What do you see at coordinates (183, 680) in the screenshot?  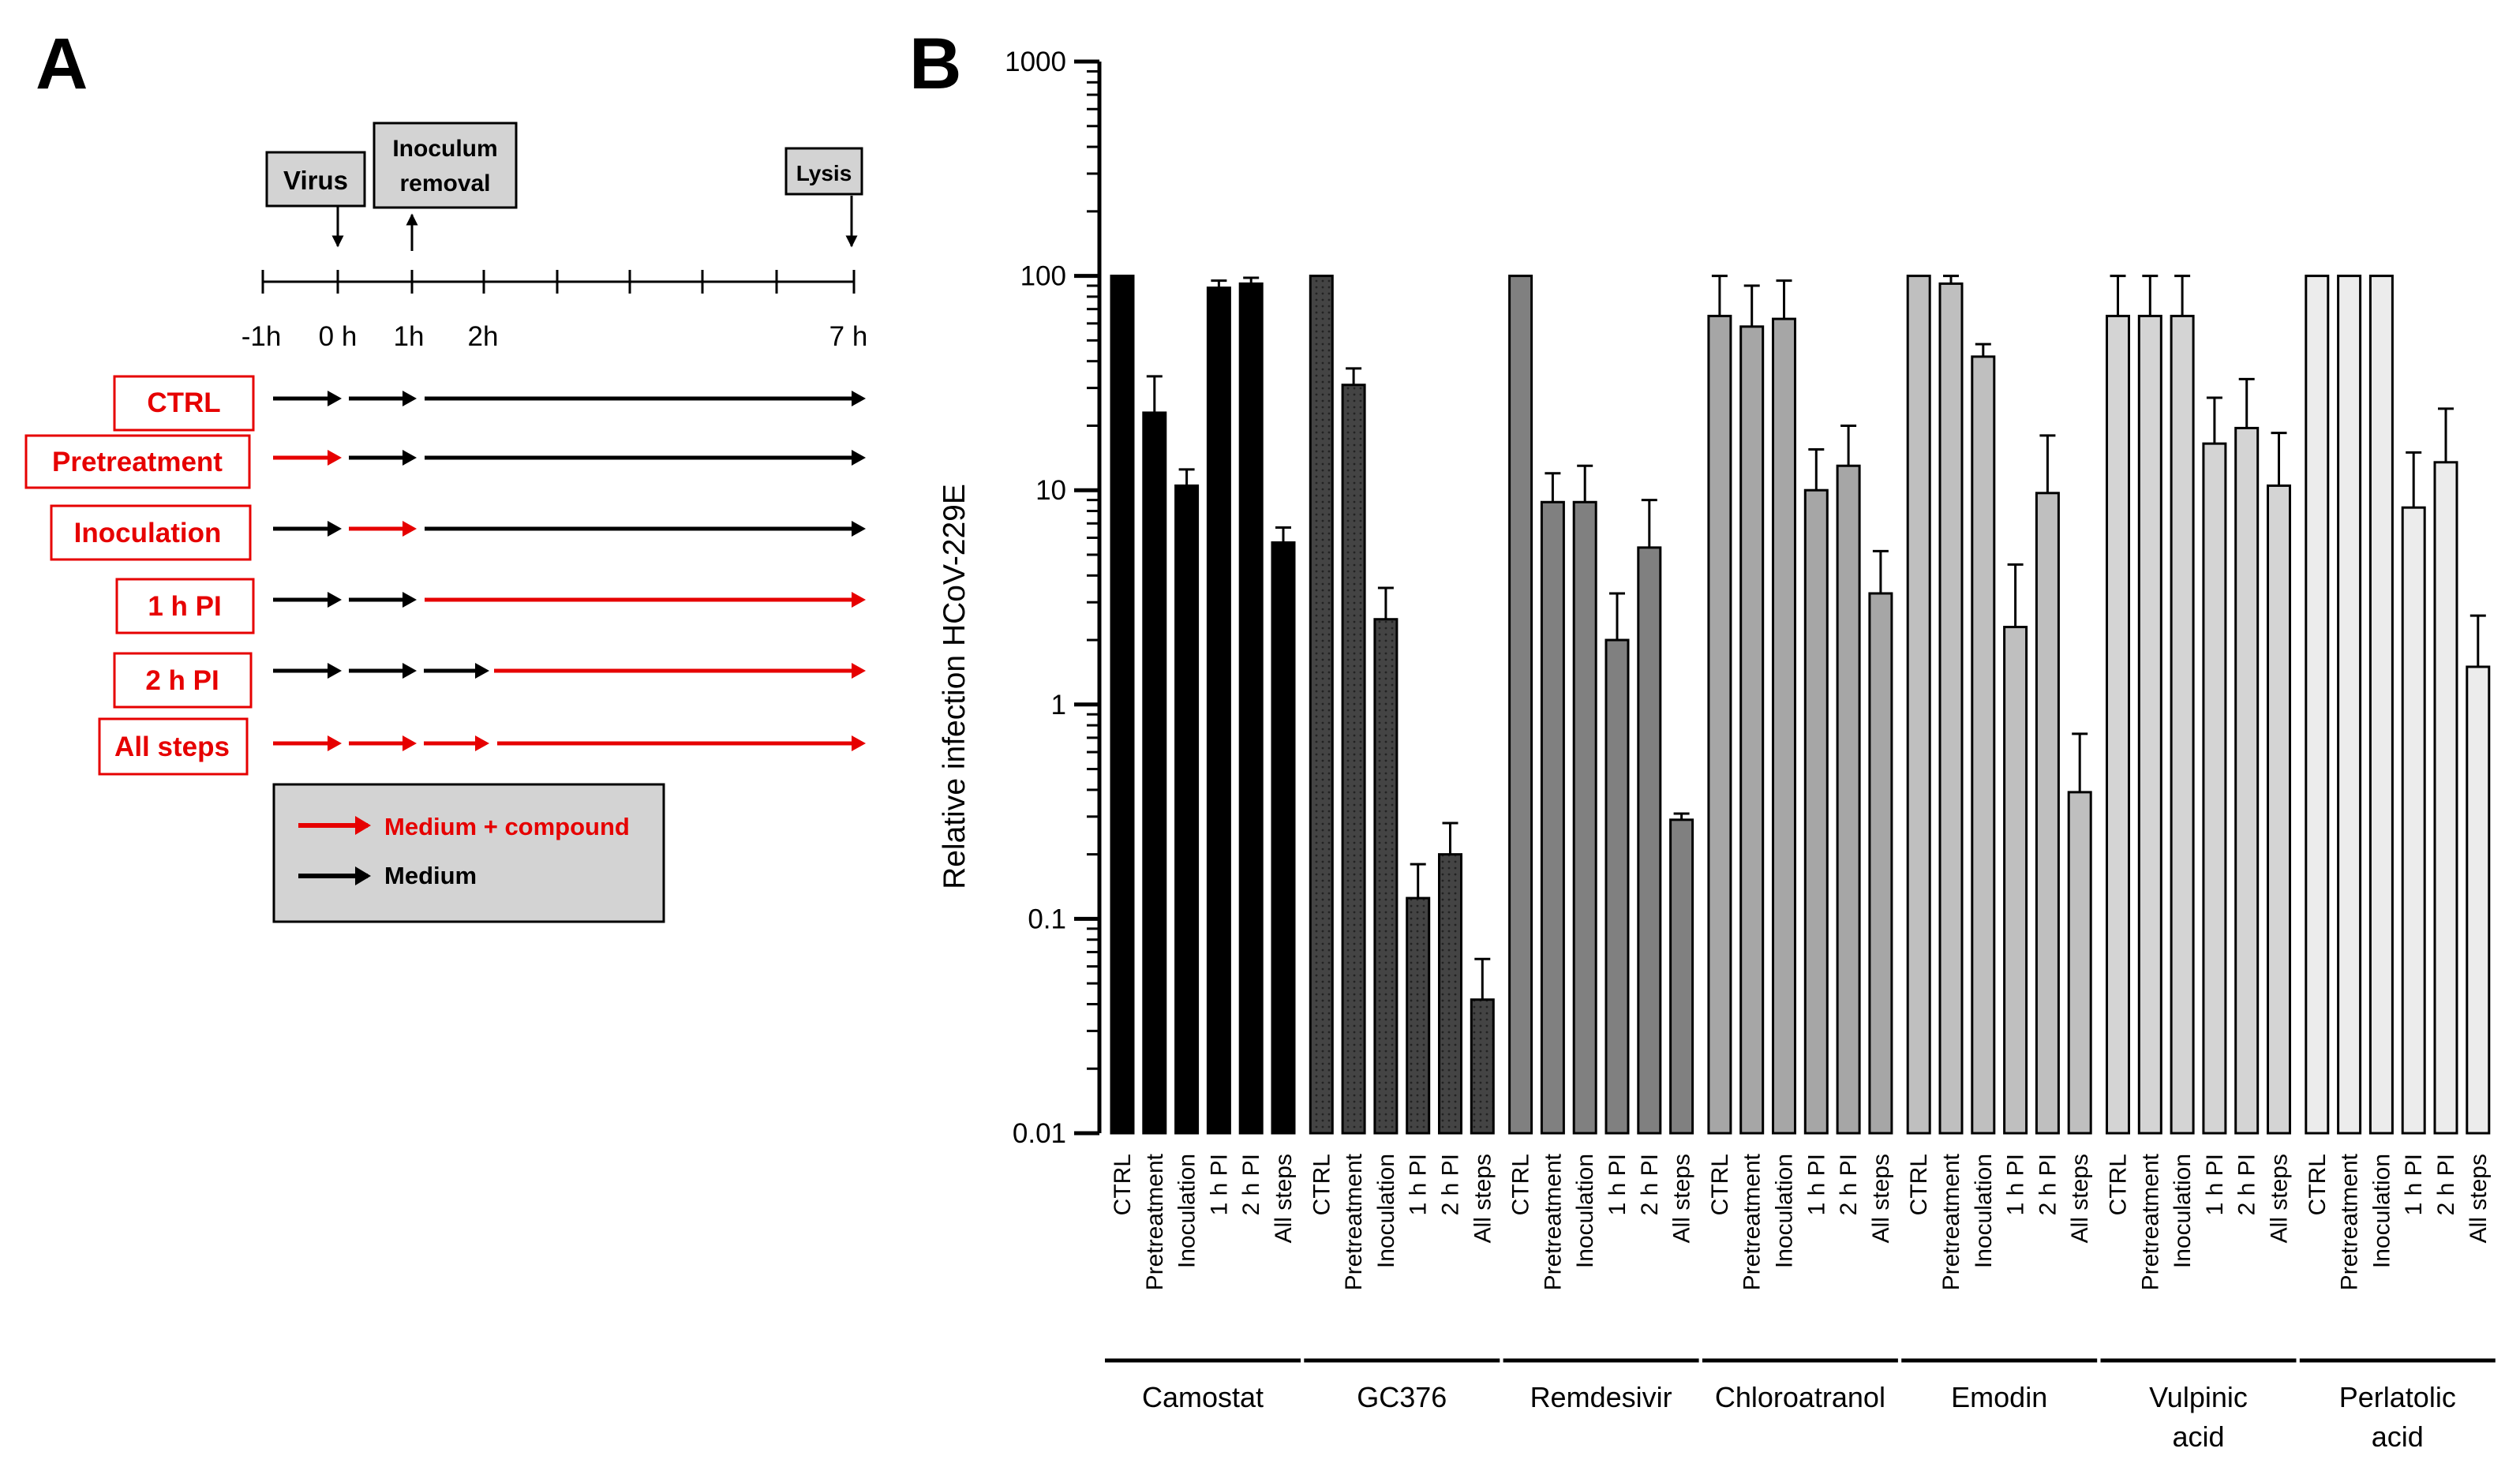 I see `2h-pi-box` at bounding box center [183, 680].